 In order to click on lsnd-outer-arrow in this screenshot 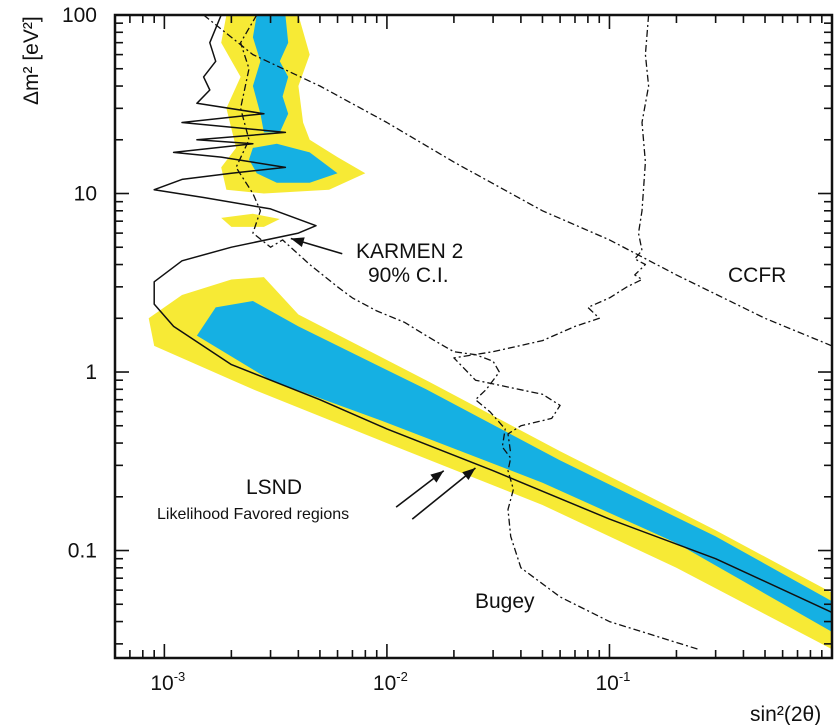, I will do `click(420, 489)`.